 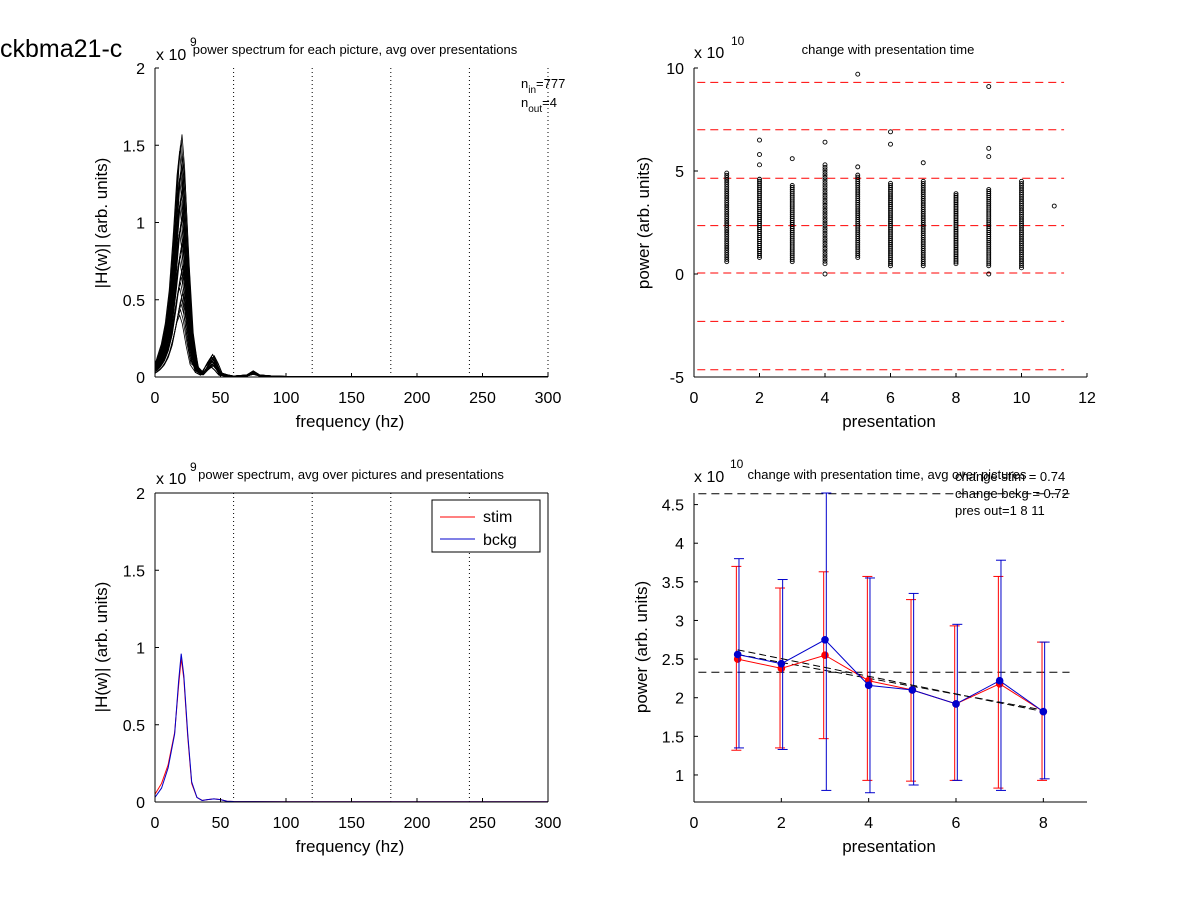 I want to click on p2-ytick-label: 0, so click(x=679, y=275).